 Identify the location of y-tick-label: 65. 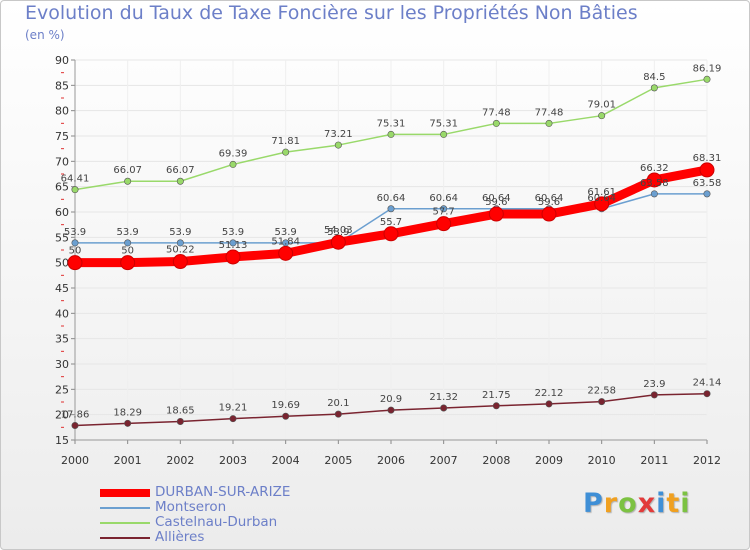
(62, 187).